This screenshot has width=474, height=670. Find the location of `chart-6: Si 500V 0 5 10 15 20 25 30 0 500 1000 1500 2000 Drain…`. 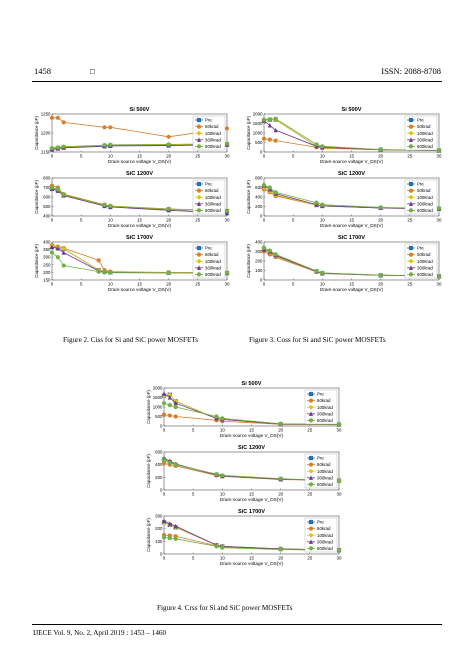

chart-6: Si 500V 0 5 10 15 20 25 30 0 500 1000 1500 2000 Drain… is located at coordinates (244, 409).